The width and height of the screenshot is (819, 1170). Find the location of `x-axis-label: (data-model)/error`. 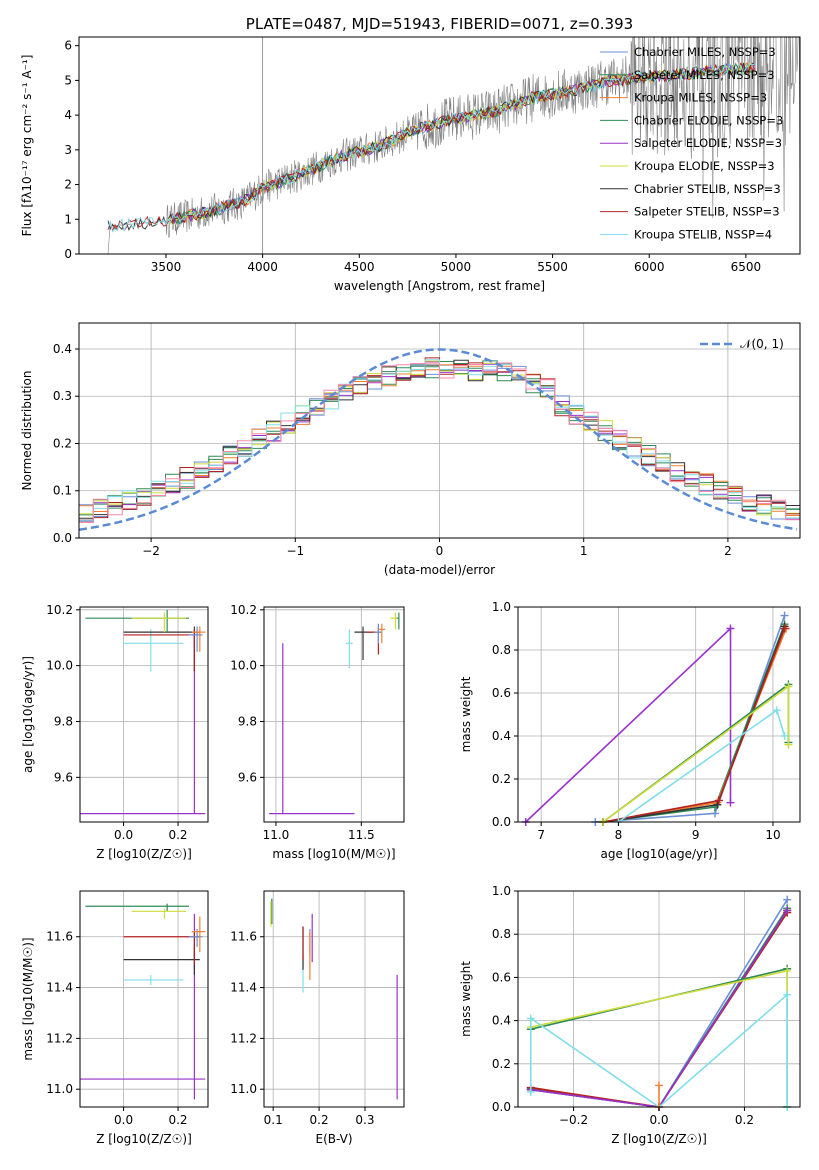

x-axis-label: (data-model)/error is located at coordinates (439, 570).